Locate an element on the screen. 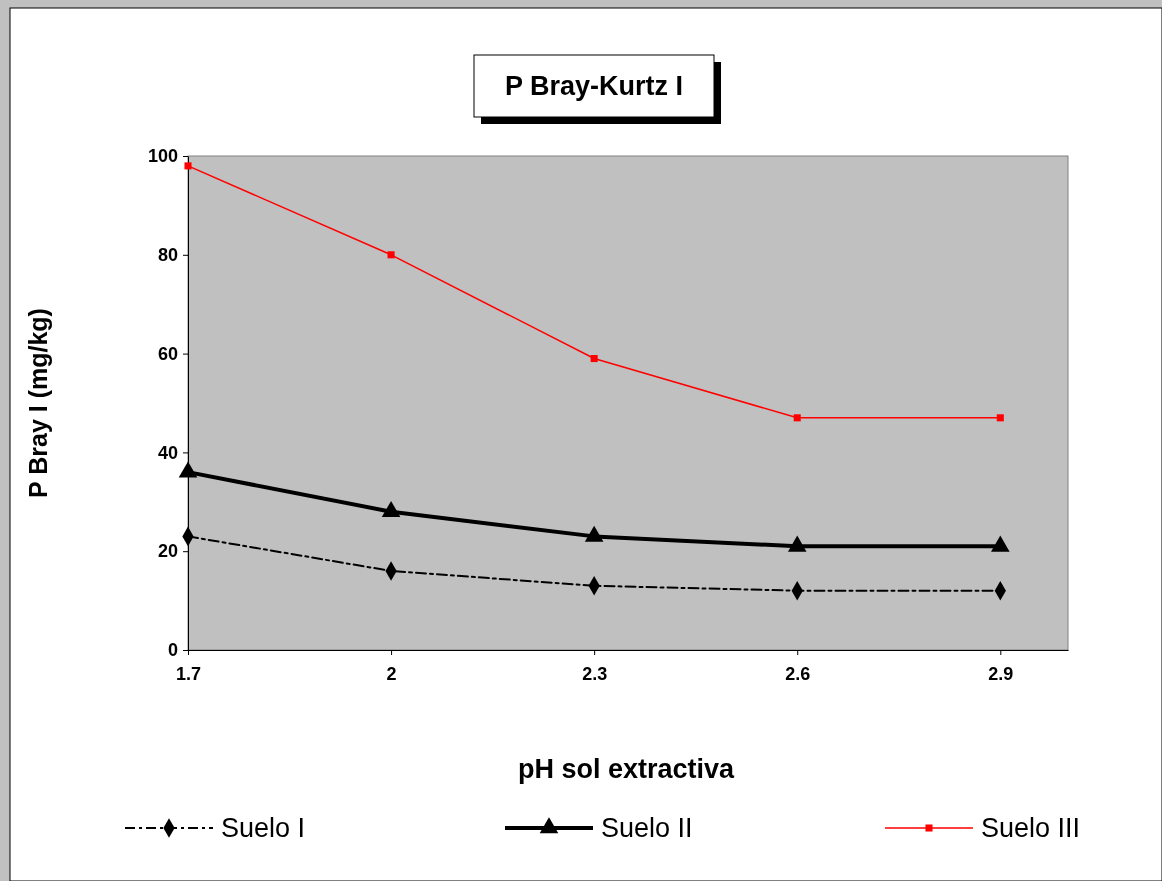 This screenshot has height=881, width=1162. x-tick-label: 2.6 is located at coordinates (798, 673).